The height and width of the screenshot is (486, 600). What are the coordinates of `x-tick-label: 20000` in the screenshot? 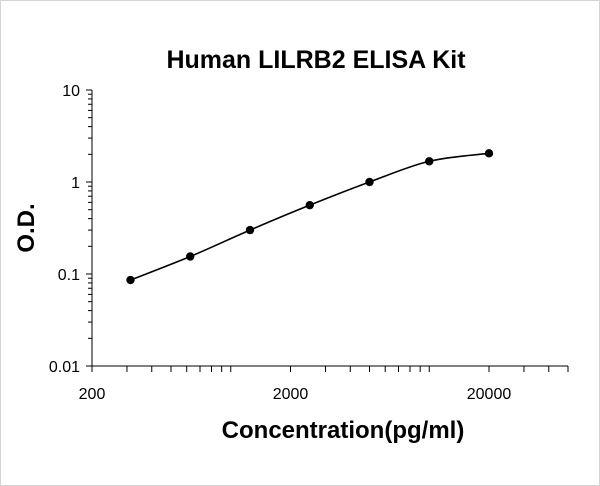 It's located at (489, 394).